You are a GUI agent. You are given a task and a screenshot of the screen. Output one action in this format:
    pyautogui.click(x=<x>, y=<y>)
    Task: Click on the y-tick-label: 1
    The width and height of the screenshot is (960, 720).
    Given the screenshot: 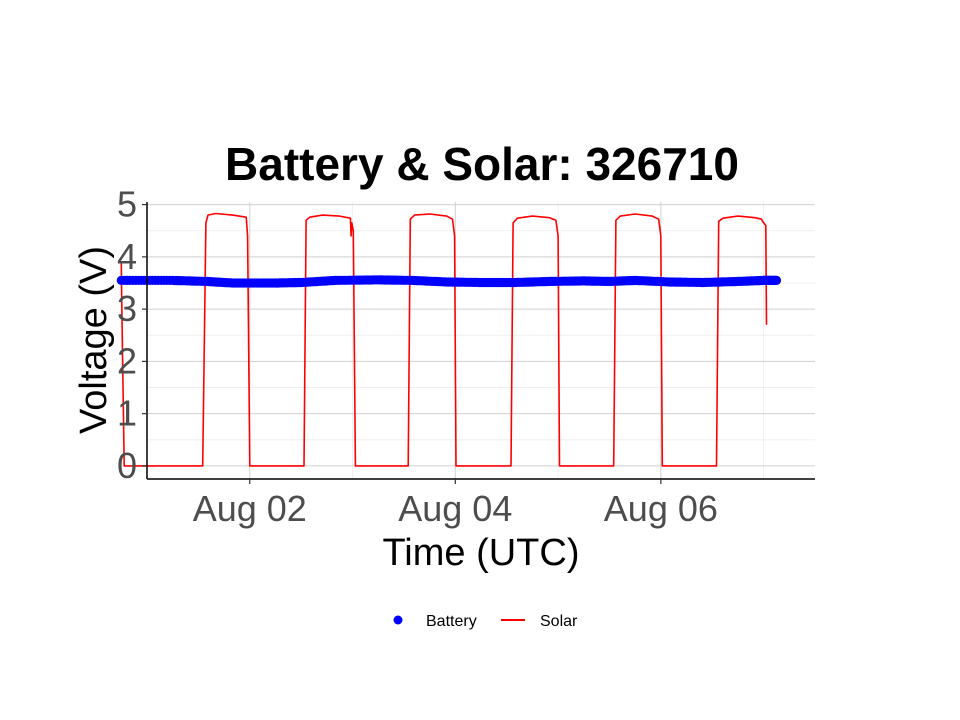 What is the action you would take?
    pyautogui.click(x=127, y=413)
    